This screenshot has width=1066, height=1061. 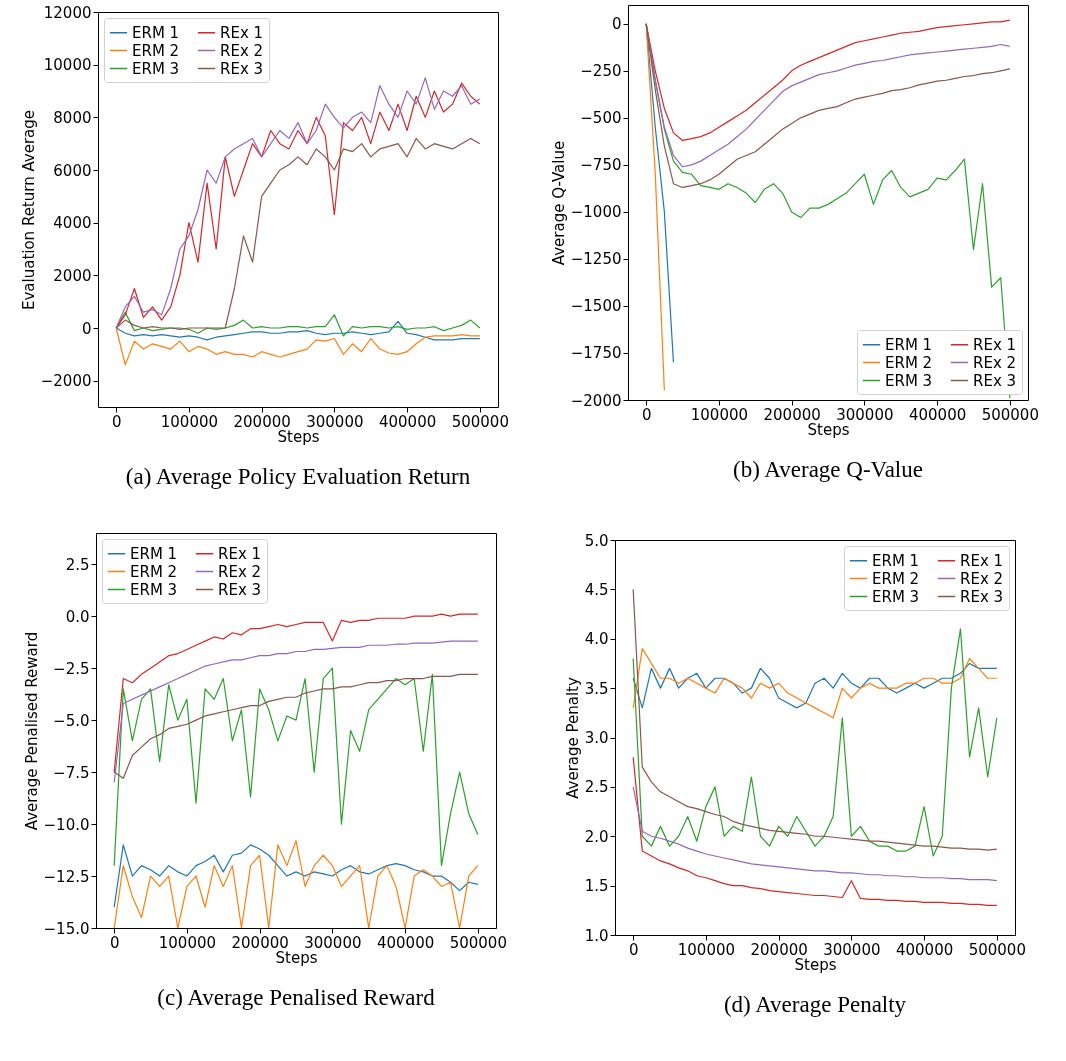 I want to click on y-tick-label: 0.0, so click(x=77, y=616).